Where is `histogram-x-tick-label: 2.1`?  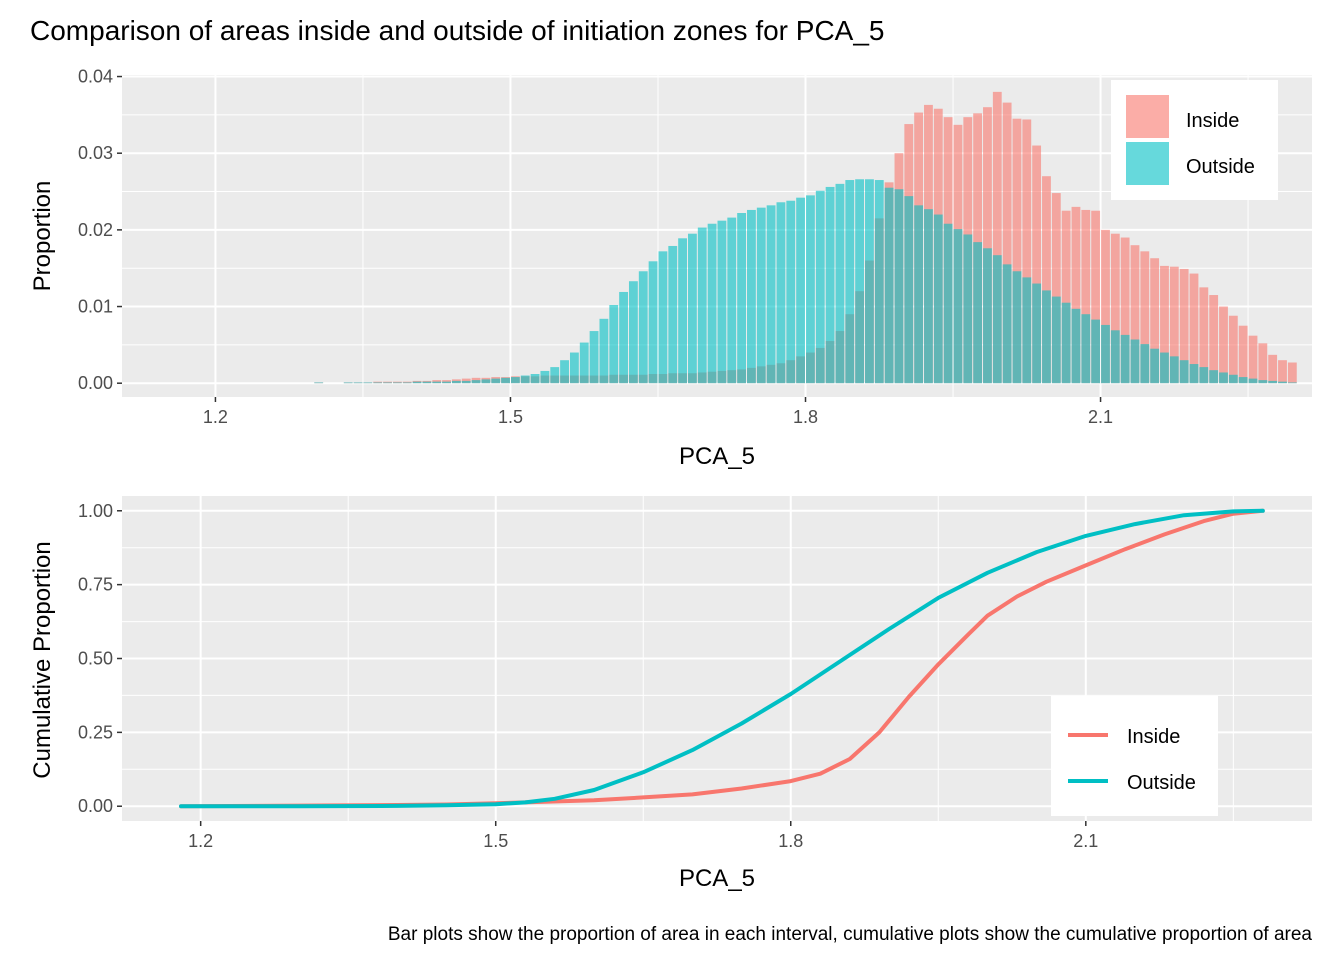 histogram-x-tick-label: 2.1 is located at coordinates (1100, 417).